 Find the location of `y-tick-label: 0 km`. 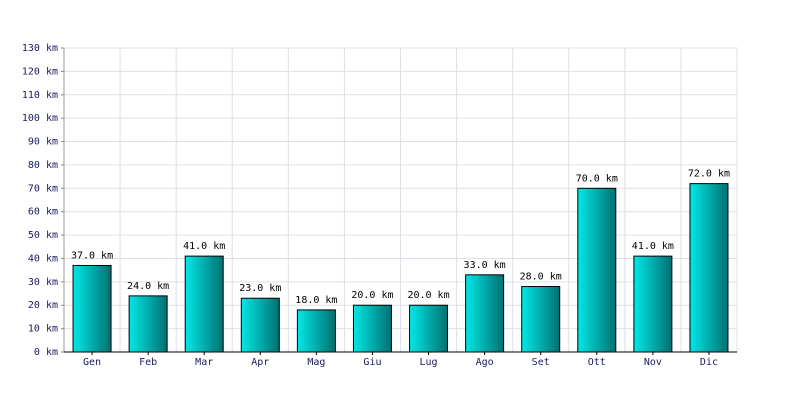

y-tick-label: 0 km is located at coordinates (46, 352).